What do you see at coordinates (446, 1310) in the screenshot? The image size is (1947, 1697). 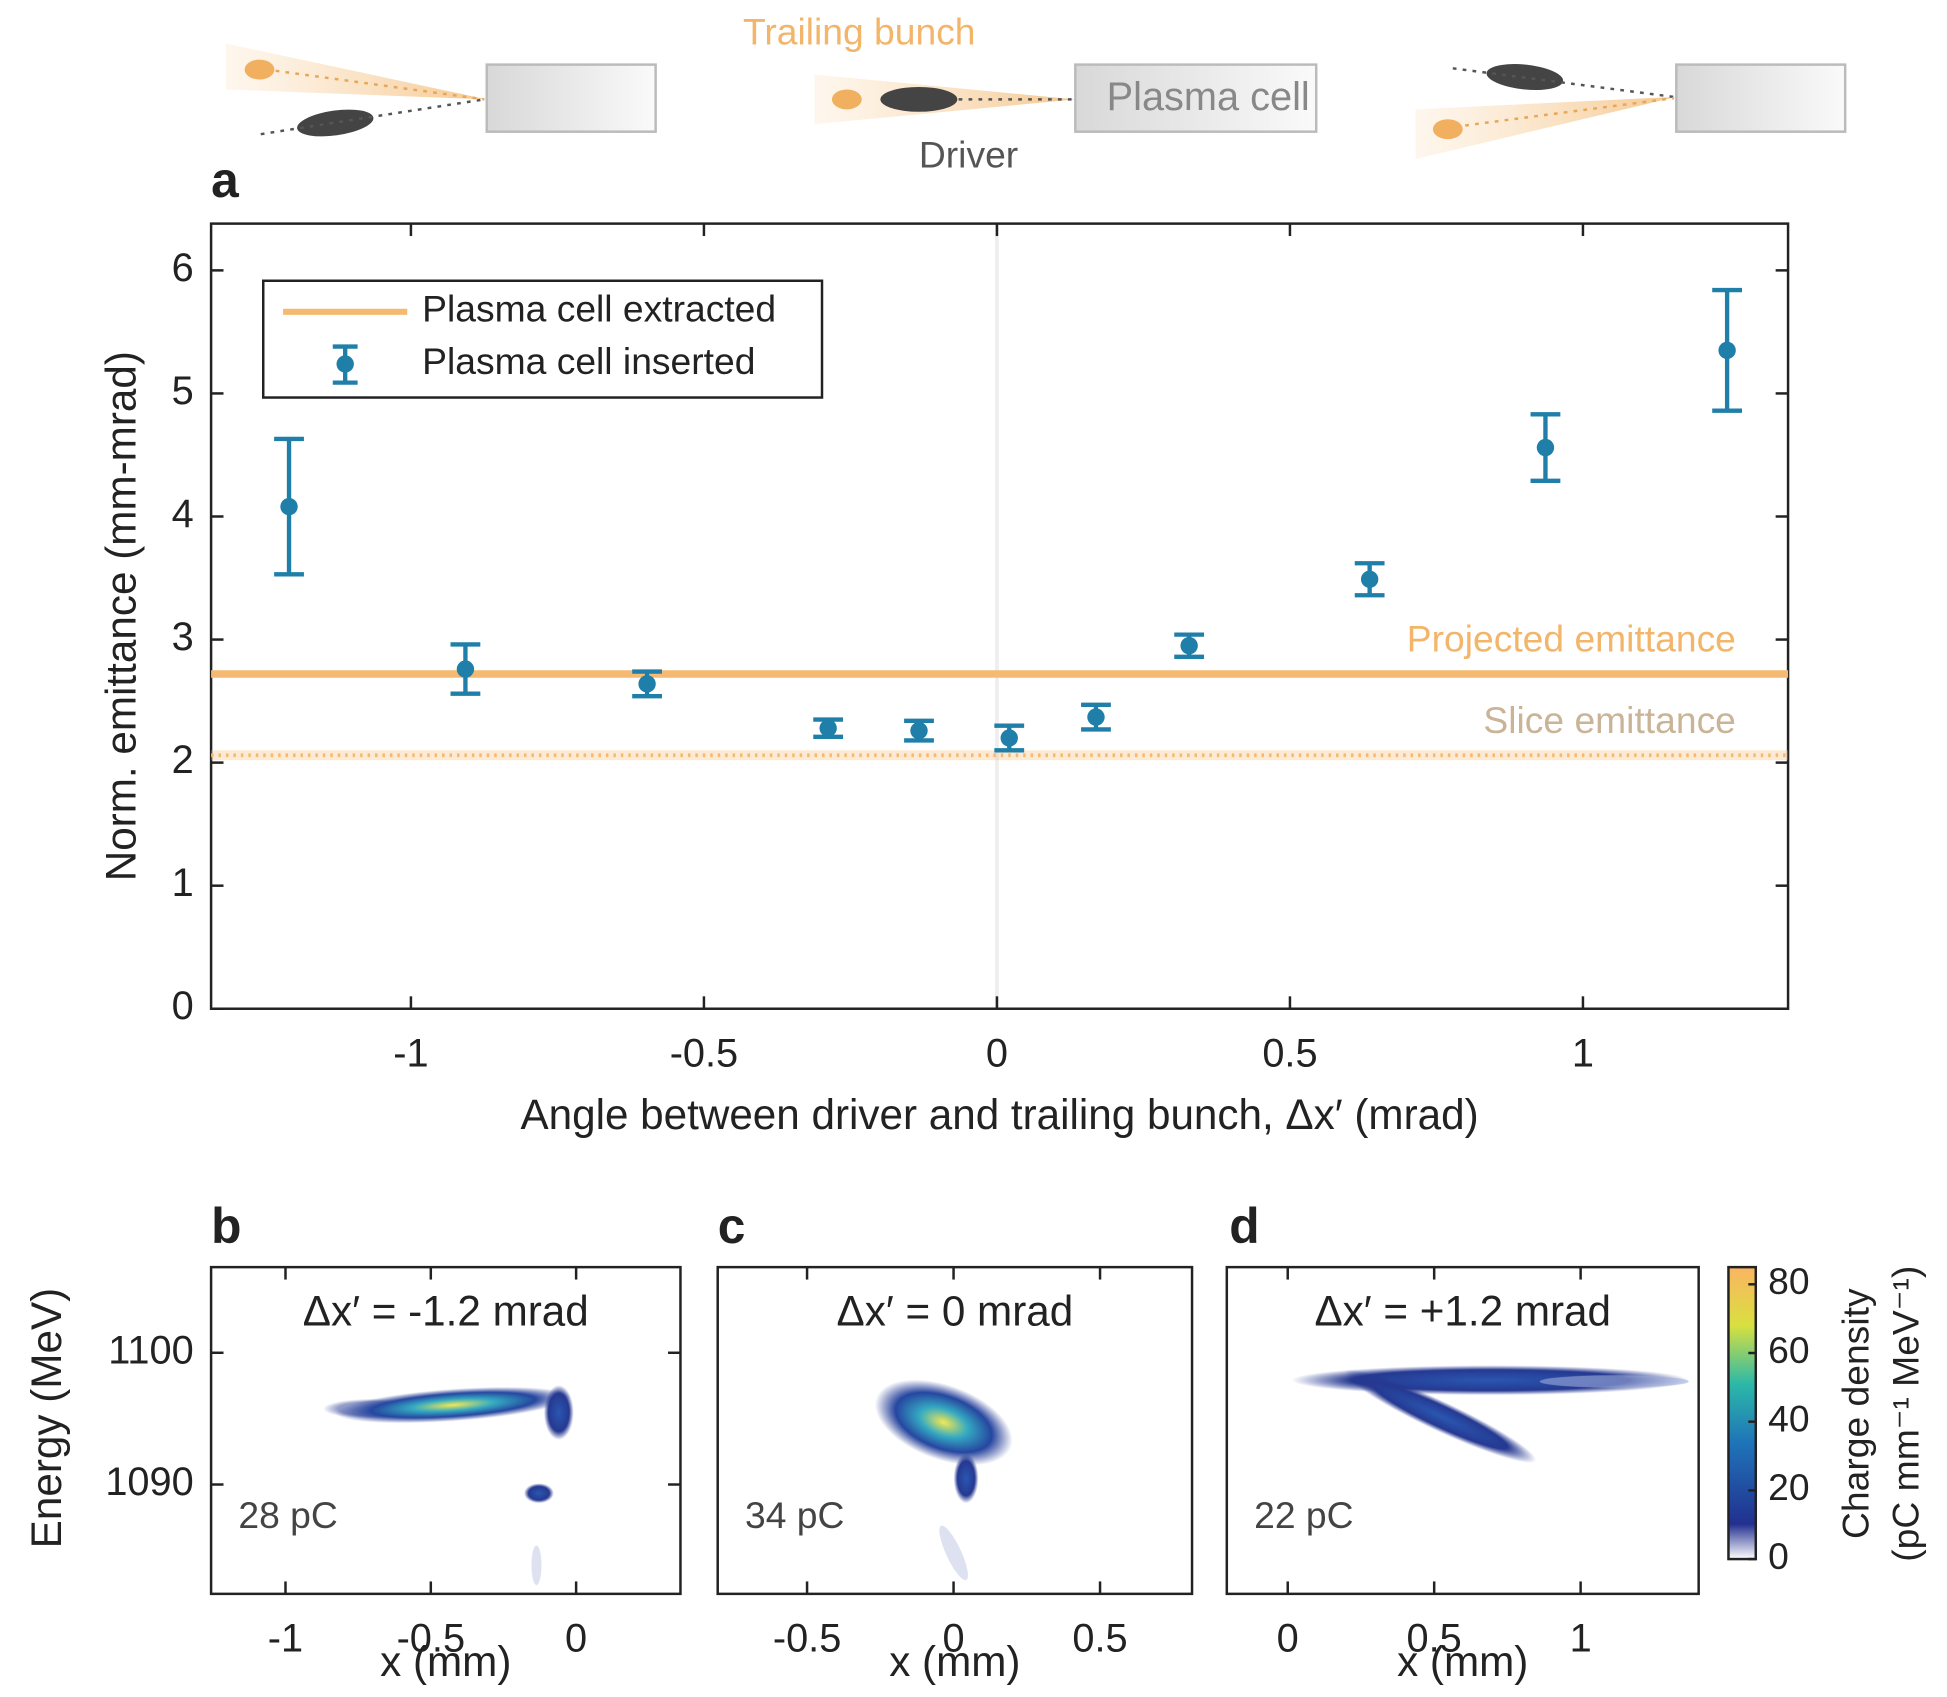 I see `annotation: Δx′ = -1.2 mrad` at bounding box center [446, 1310].